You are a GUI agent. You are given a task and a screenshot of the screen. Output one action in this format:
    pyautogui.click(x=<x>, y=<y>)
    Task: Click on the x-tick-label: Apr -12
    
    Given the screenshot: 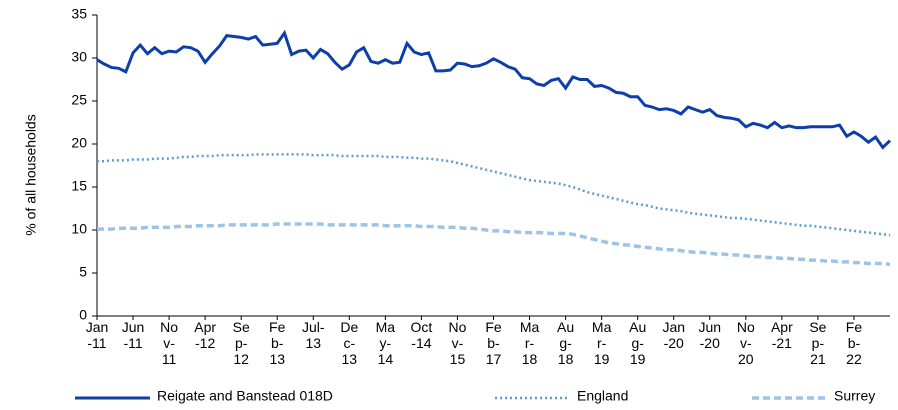 What is the action you would take?
    pyautogui.click(x=205, y=335)
    